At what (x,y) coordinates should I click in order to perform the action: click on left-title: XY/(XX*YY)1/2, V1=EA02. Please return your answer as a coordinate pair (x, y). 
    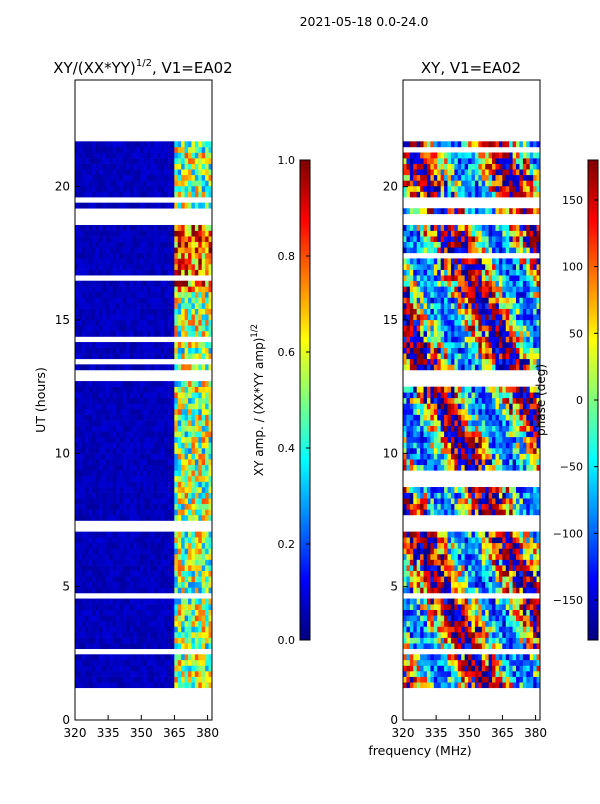
    Looking at the image, I should click on (142, 67).